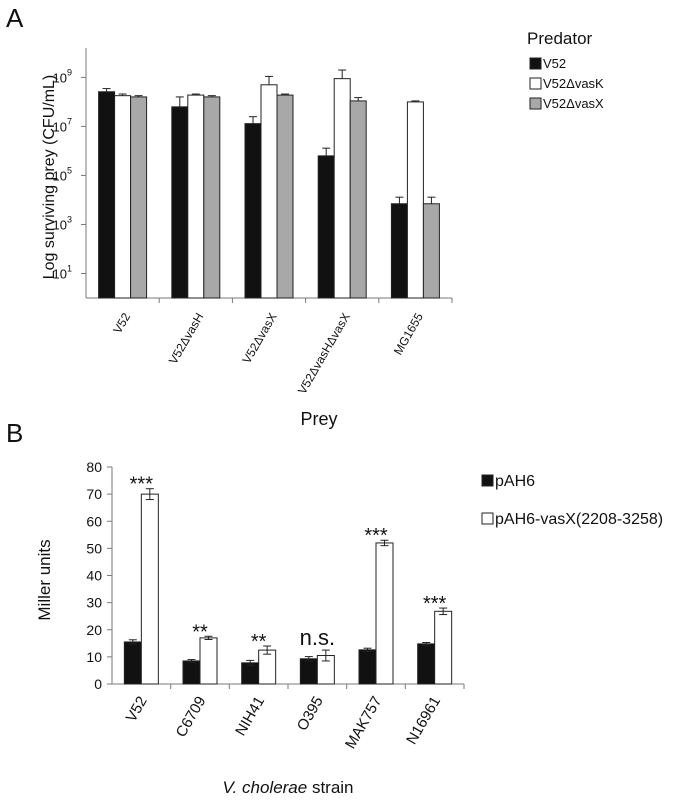 The image size is (692, 800). What do you see at coordinates (535, 103) in the screenshot?
I see `chart-a-legend-swatch-v52-vasx` at bounding box center [535, 103].